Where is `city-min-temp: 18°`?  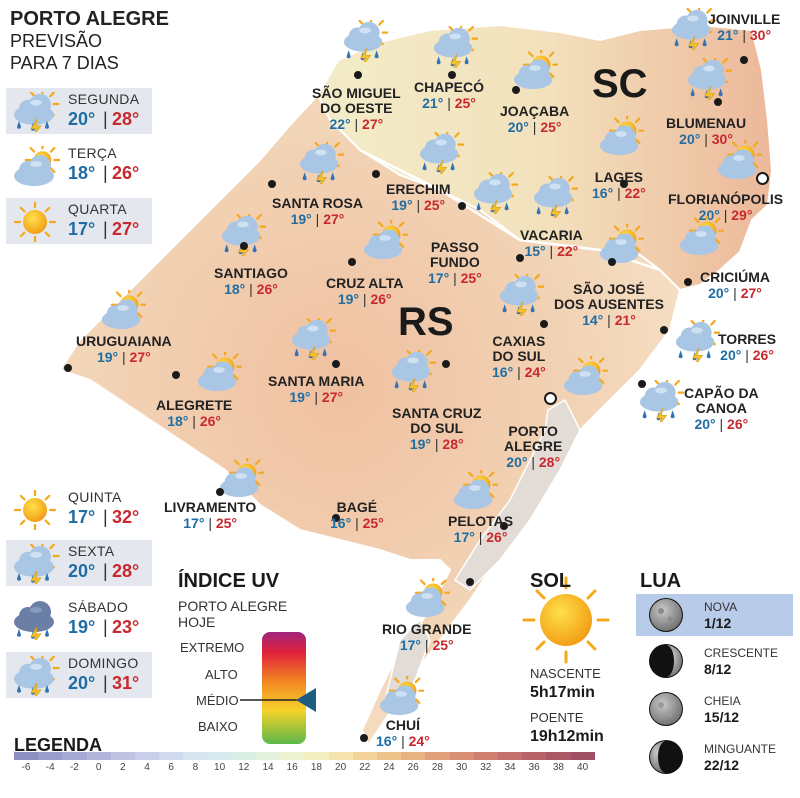 city-min-temp: 18° is located at coordinates (178, 421).